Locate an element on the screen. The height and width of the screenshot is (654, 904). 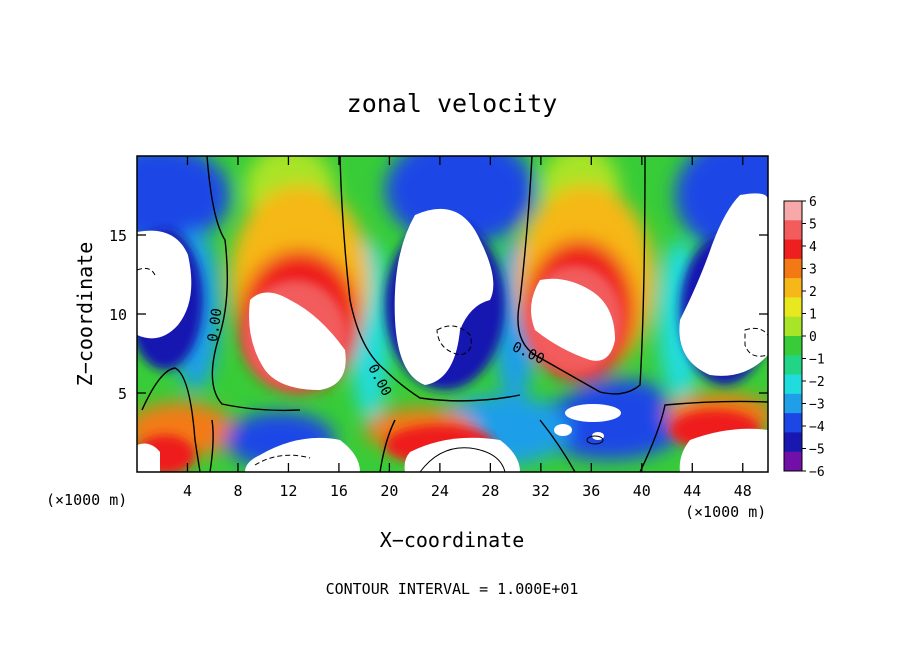
colorbar-label: −6 is located at coordinates (817, 472).